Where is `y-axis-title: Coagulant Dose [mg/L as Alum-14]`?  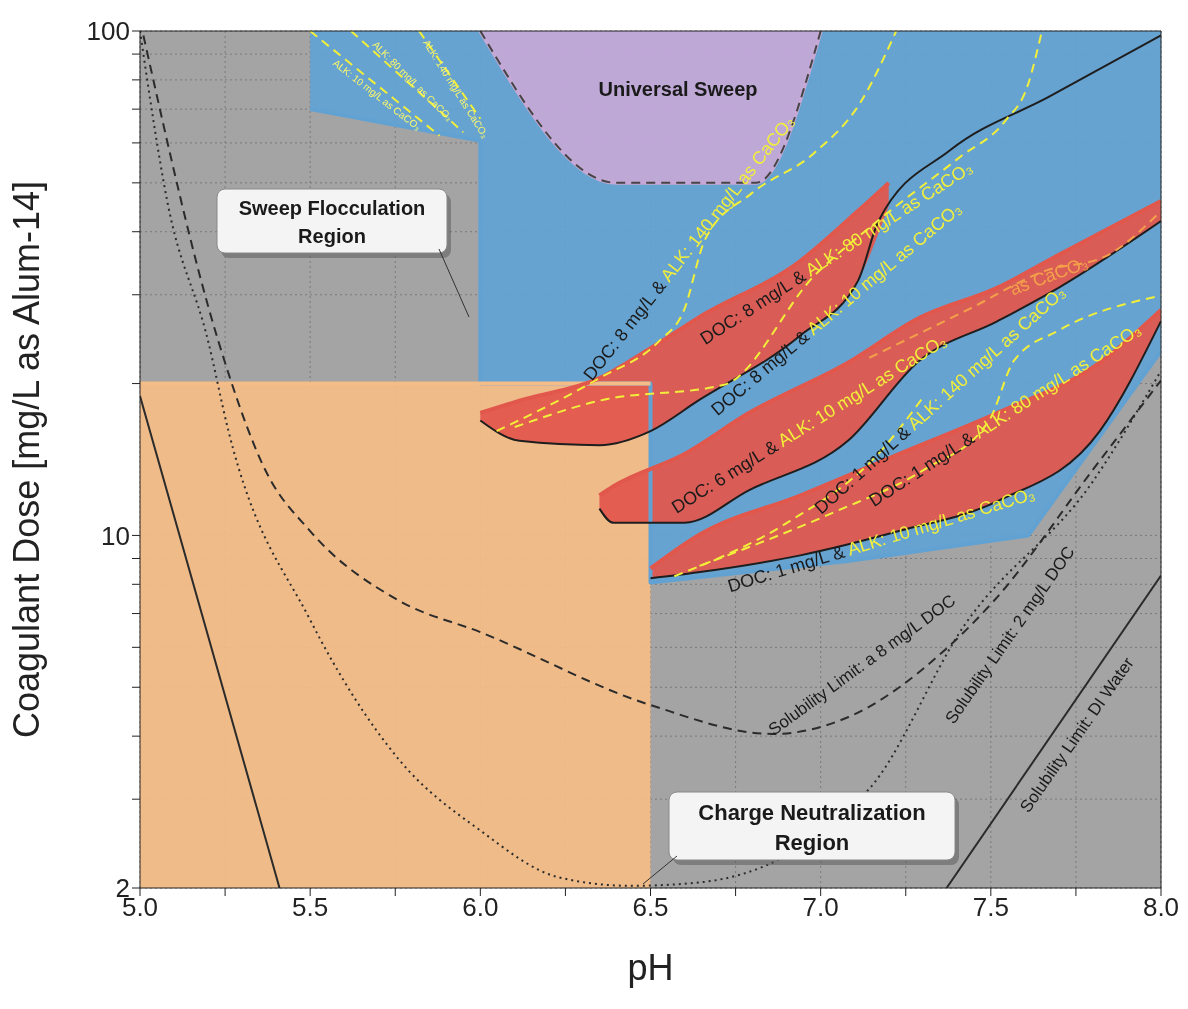
y-axis-title: Coagulant Dose [mg/L as Alum-14] is located at coordinates (26, 459).